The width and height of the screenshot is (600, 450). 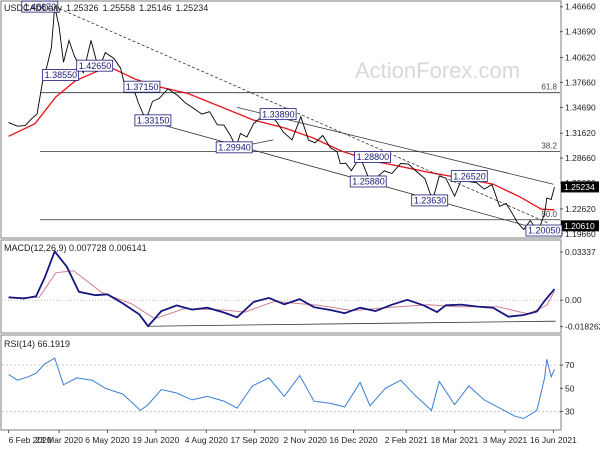 I want to click on date-tick-label: 2 Feb 2021, so click(x=406, y=440).